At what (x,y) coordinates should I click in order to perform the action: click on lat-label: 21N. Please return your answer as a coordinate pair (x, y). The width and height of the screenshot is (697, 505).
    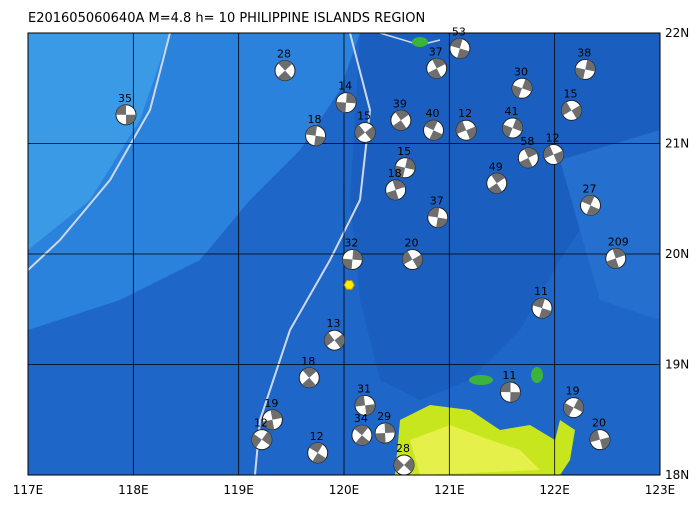
    Looking at the image, I should click on (677, 144).